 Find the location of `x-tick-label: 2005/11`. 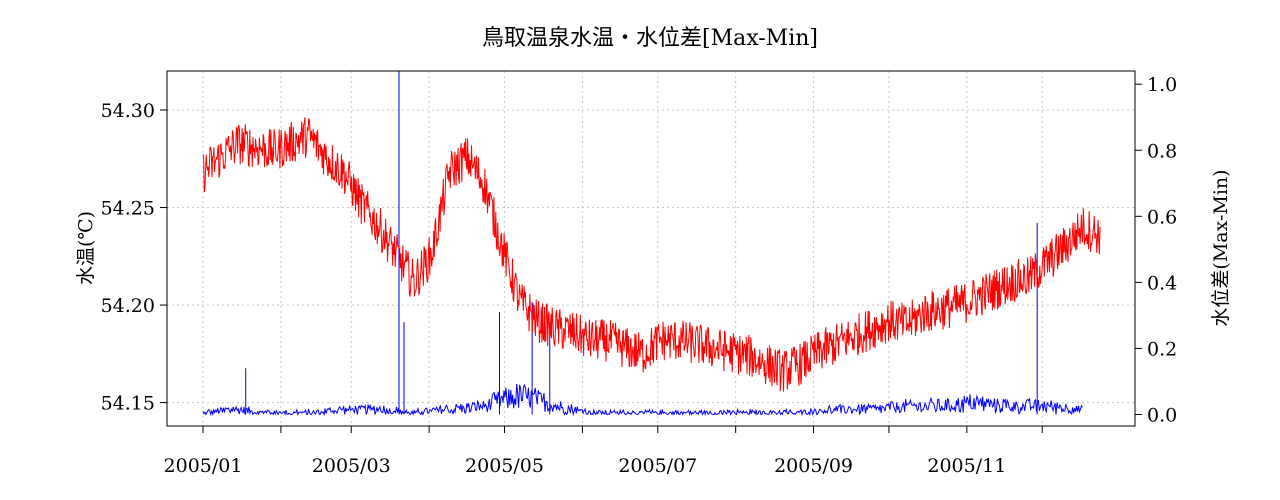

x-tick-label: 2005/11 is located at coordinates (966, 466).